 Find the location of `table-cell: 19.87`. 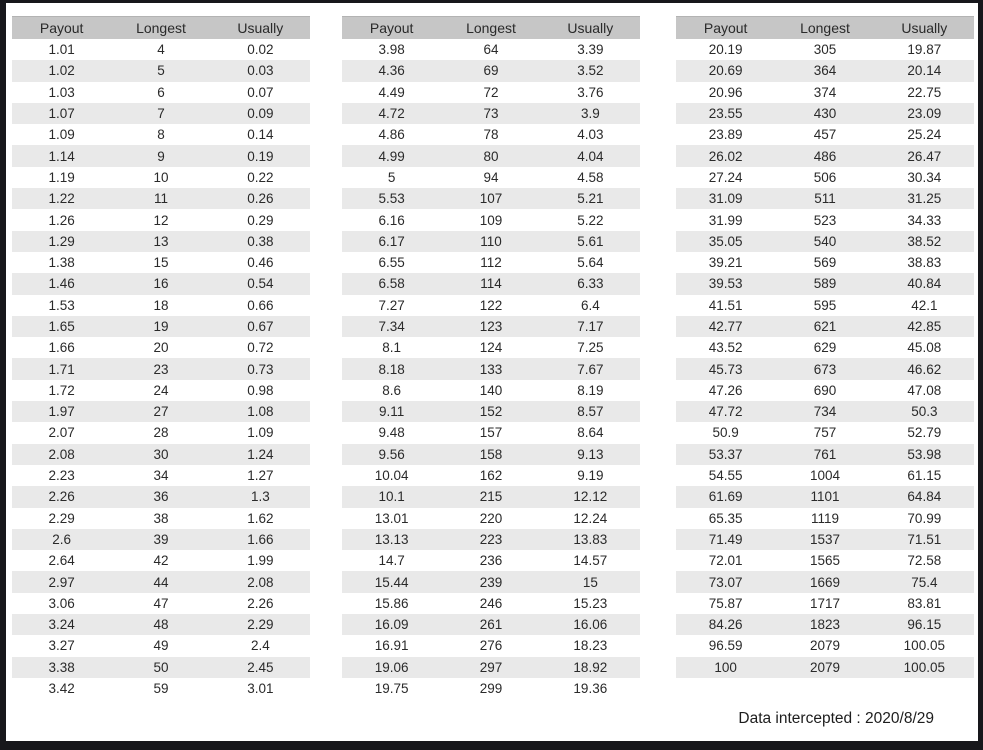

table-cell: 19.87 is located at coordinates (924, 50).